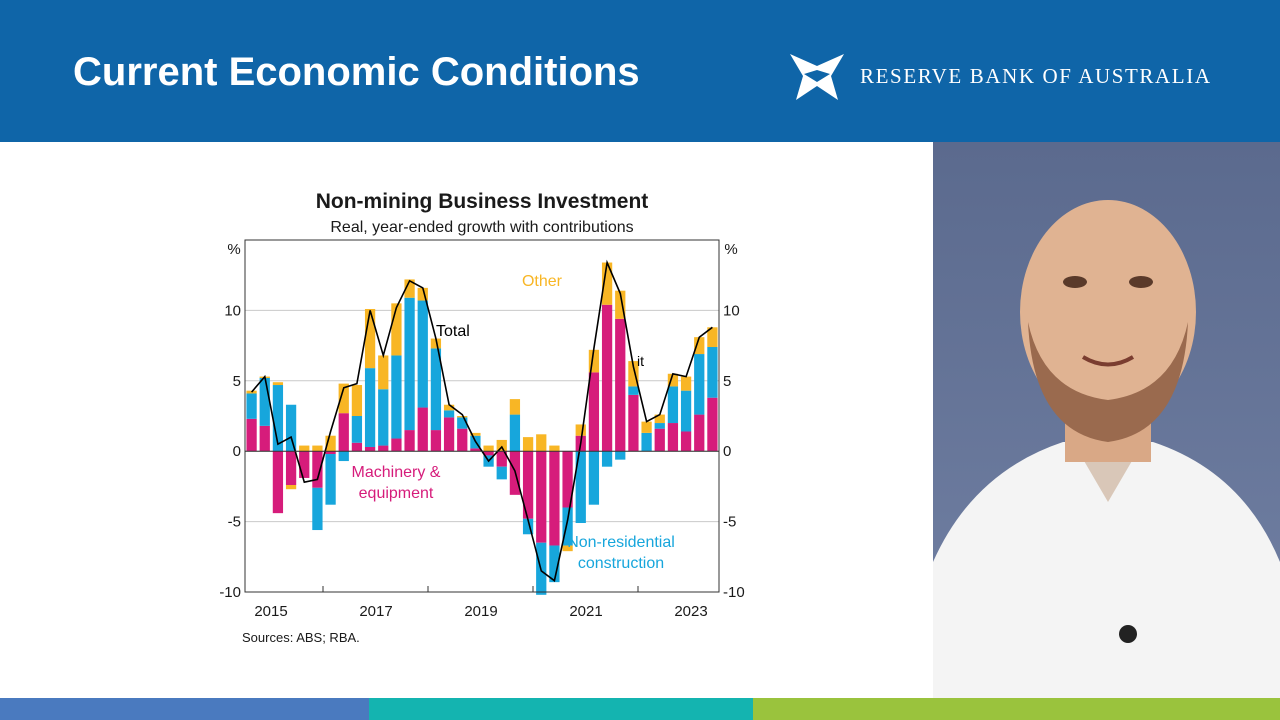  What do you see at coordinates (690, 611) in the screenshot?
I see `x-tick-label: 2023` at bounding box center [690, 611].